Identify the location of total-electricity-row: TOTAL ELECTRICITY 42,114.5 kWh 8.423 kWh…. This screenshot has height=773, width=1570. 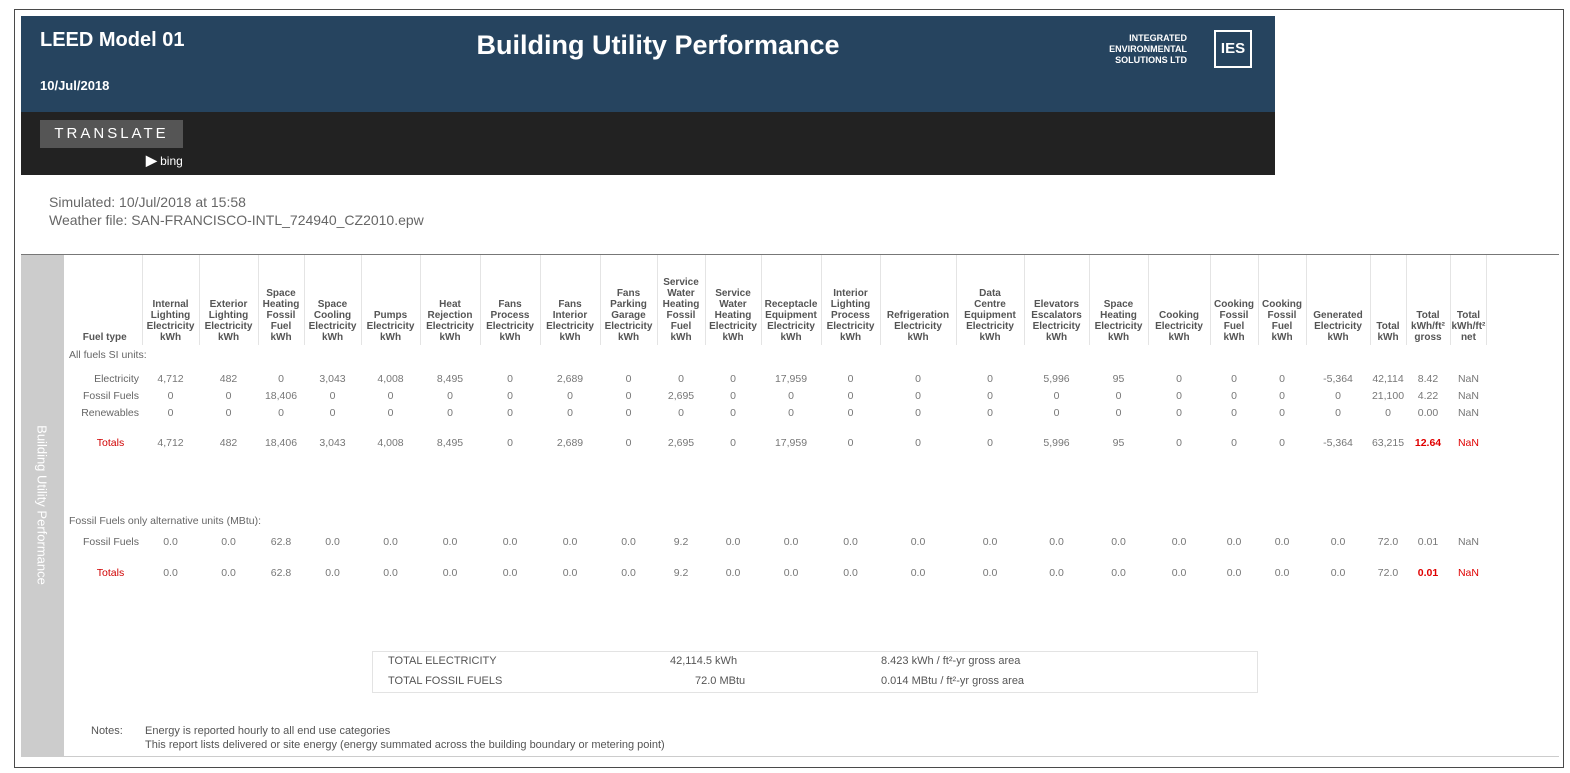
(815, 662).